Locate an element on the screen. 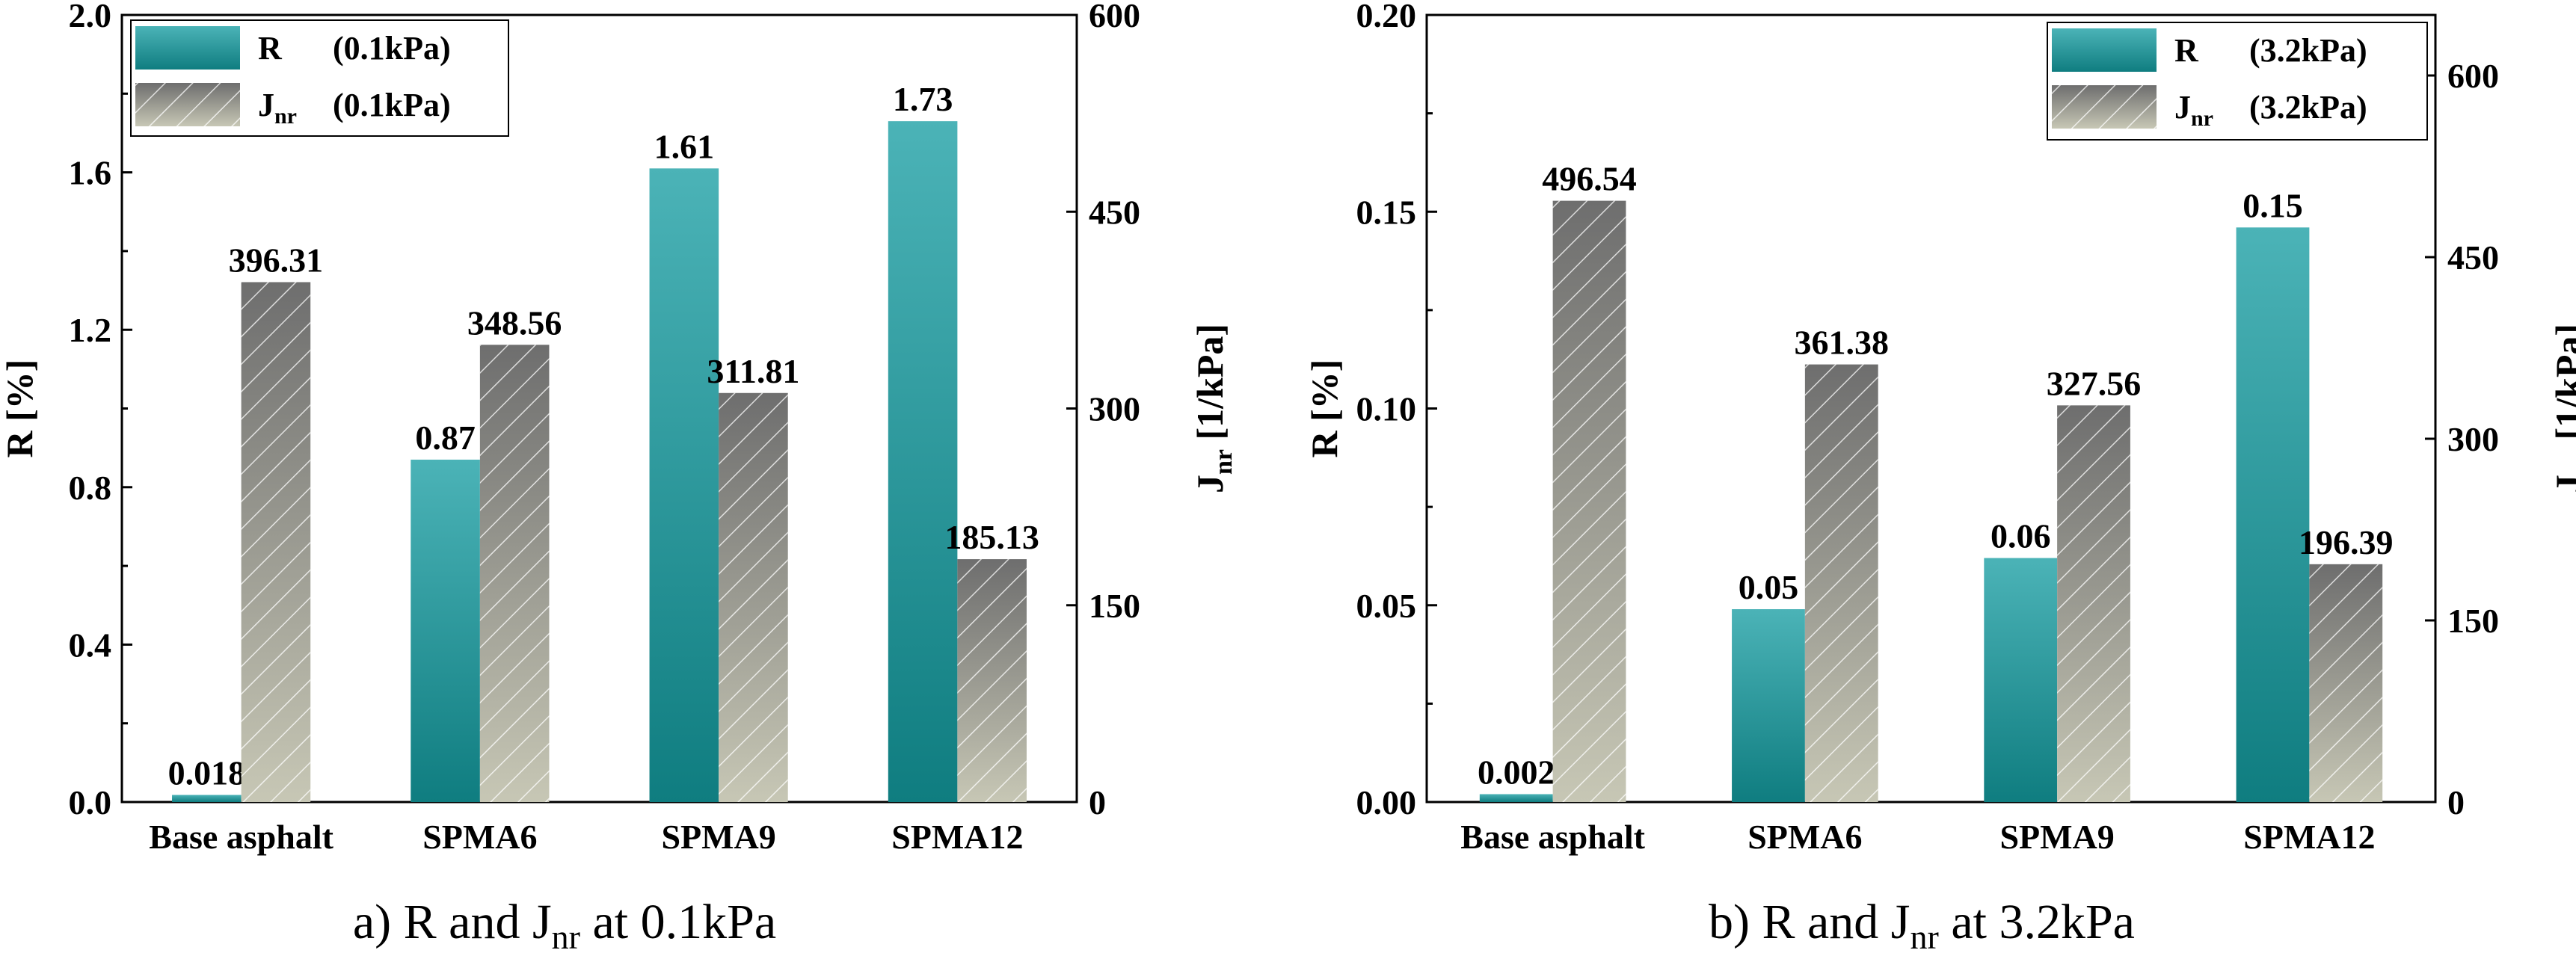  left-tick-label: 0.0 is located at coordinates (90, 802).